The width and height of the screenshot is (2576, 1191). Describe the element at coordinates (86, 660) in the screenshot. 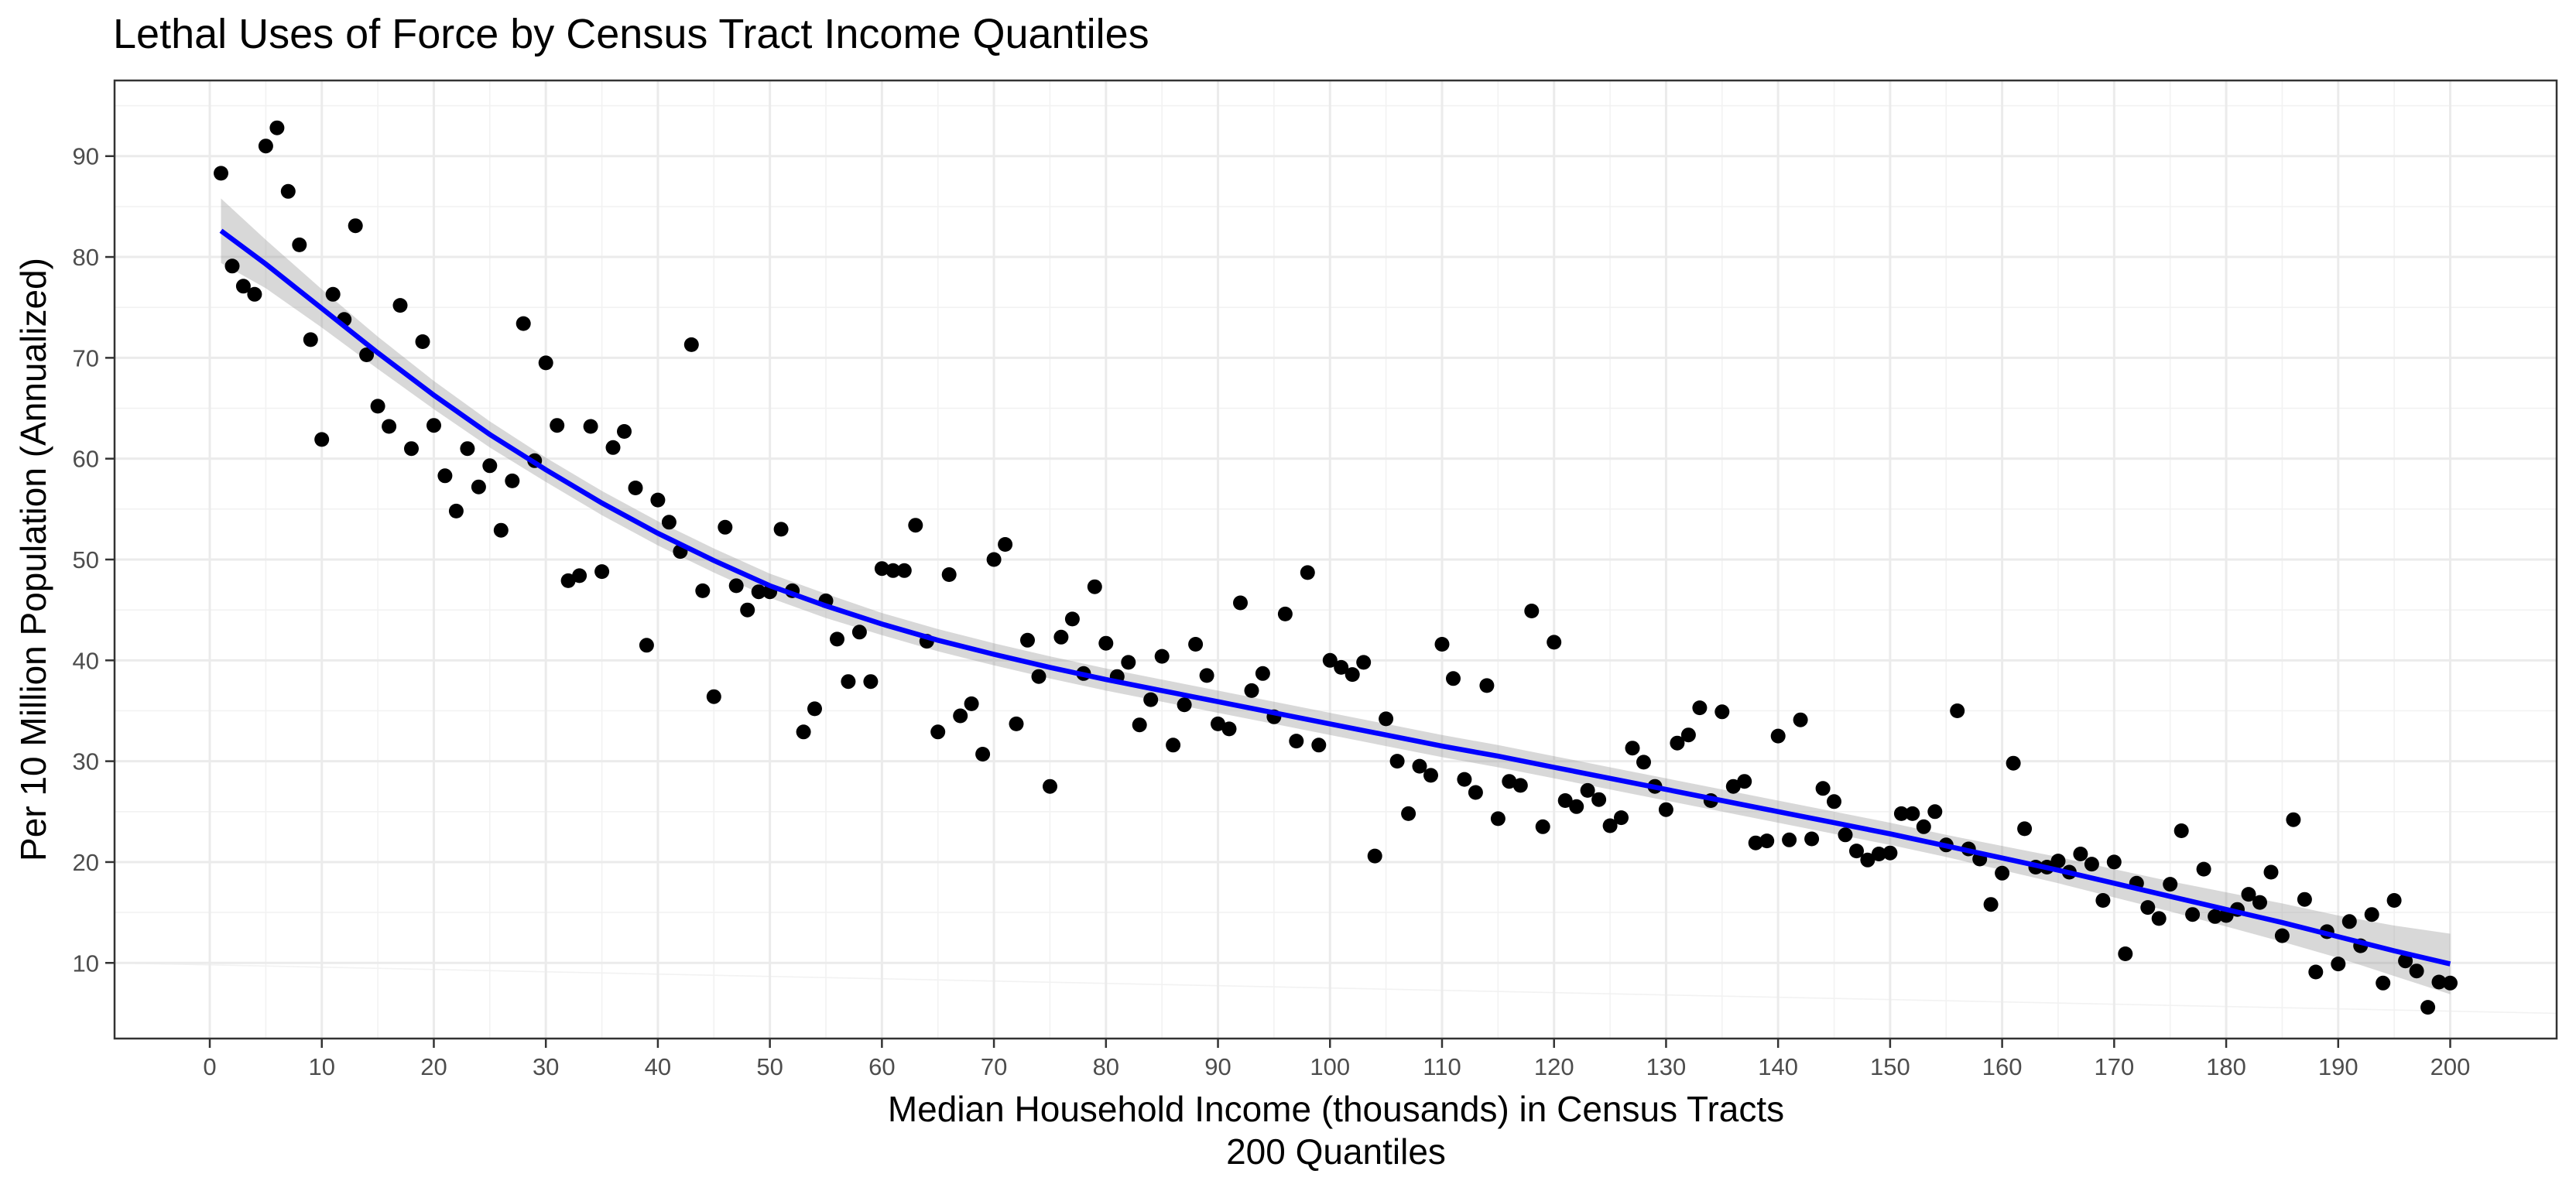

I see `y-tick-label: 40` at that location.